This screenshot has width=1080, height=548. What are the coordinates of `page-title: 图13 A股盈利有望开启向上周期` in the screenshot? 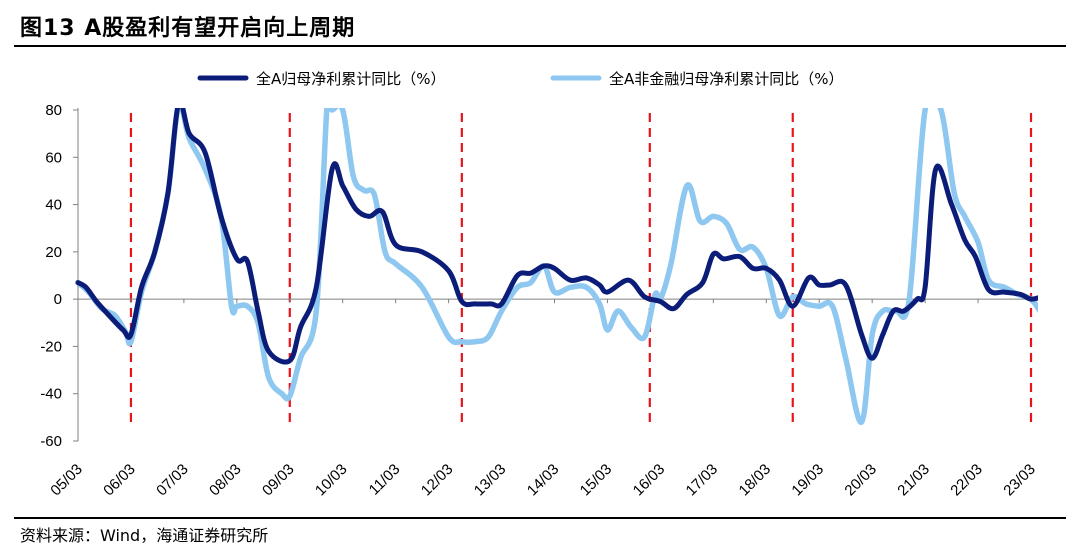 It's located at (188, 28).